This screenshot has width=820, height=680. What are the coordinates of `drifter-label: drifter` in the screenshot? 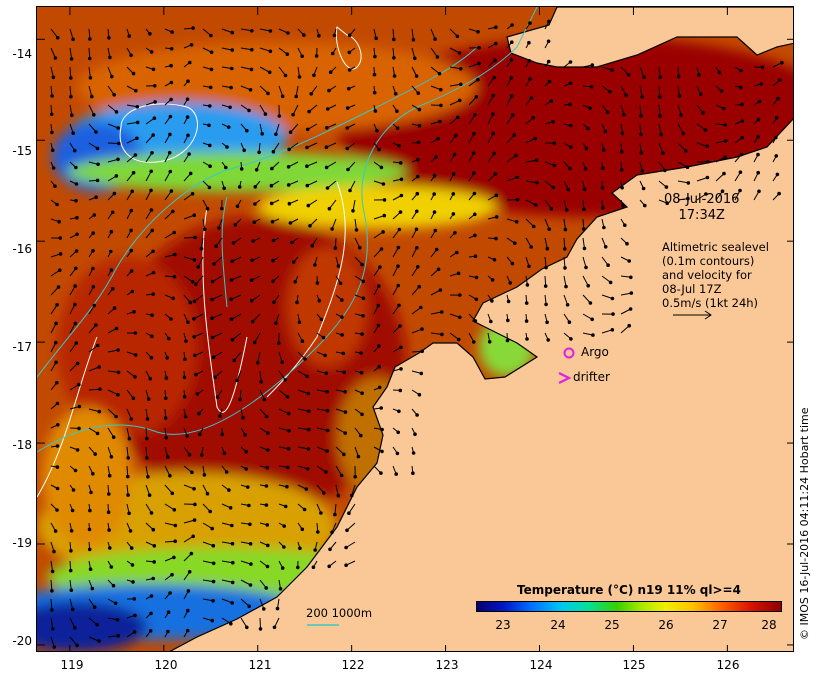 It's located at (591, 377).